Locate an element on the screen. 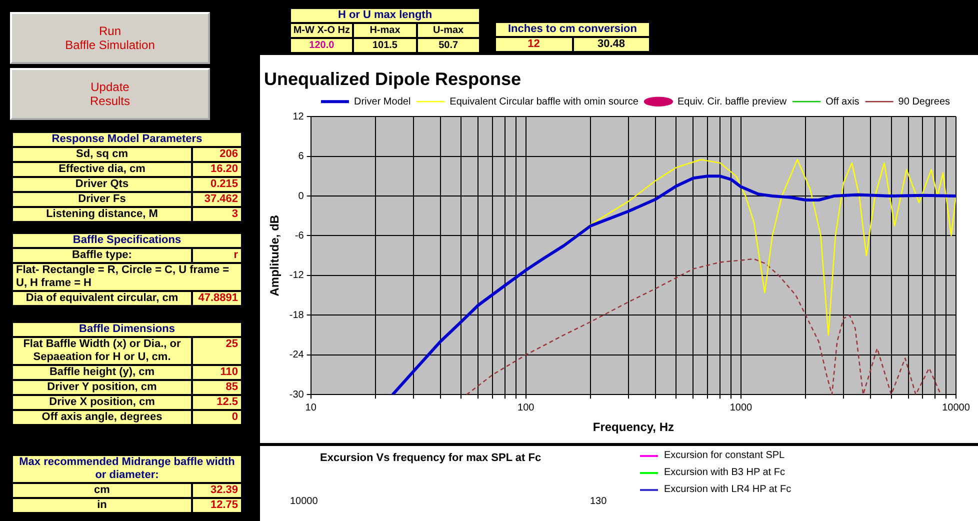 This screenshot has width=978, height=521. text: Flat Baffle Width (x) or Dia., or Sepaeation for H or U, cm. is located at coordinates (102, 351).